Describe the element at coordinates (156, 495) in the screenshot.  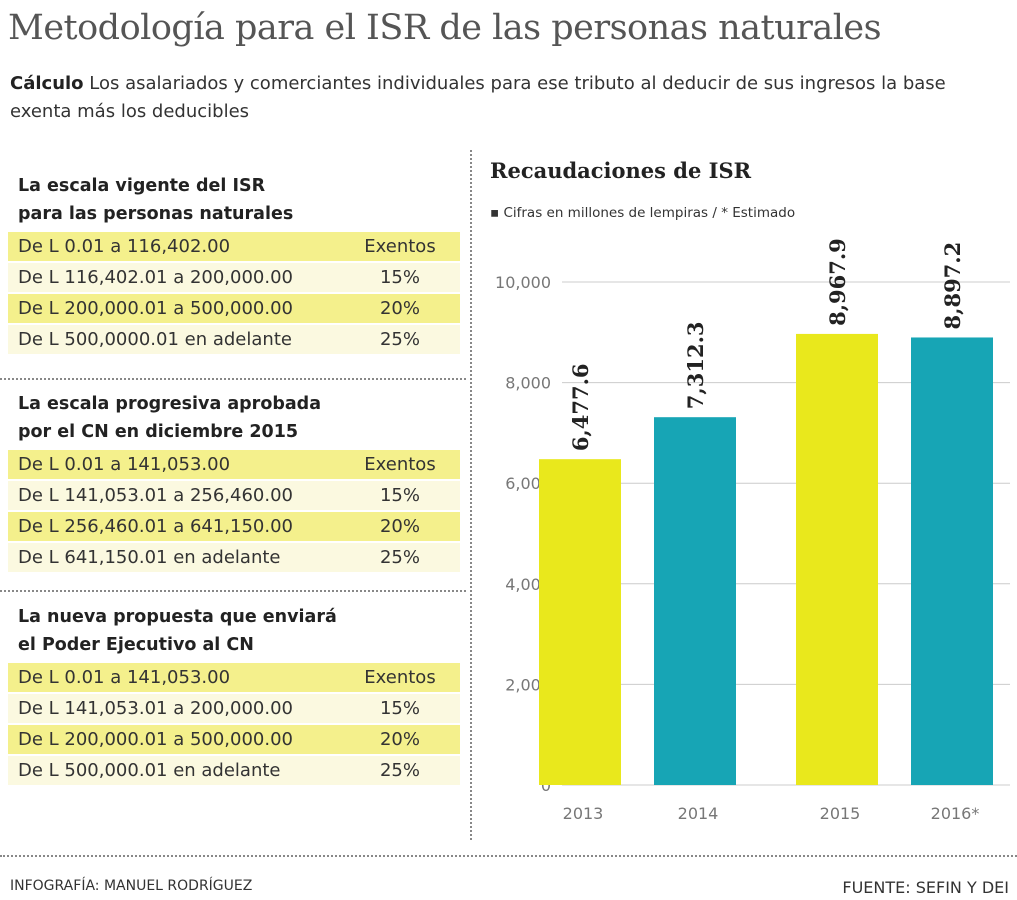
I see `range-cell: De L 141,053.01 a 256,460.00` at that location.